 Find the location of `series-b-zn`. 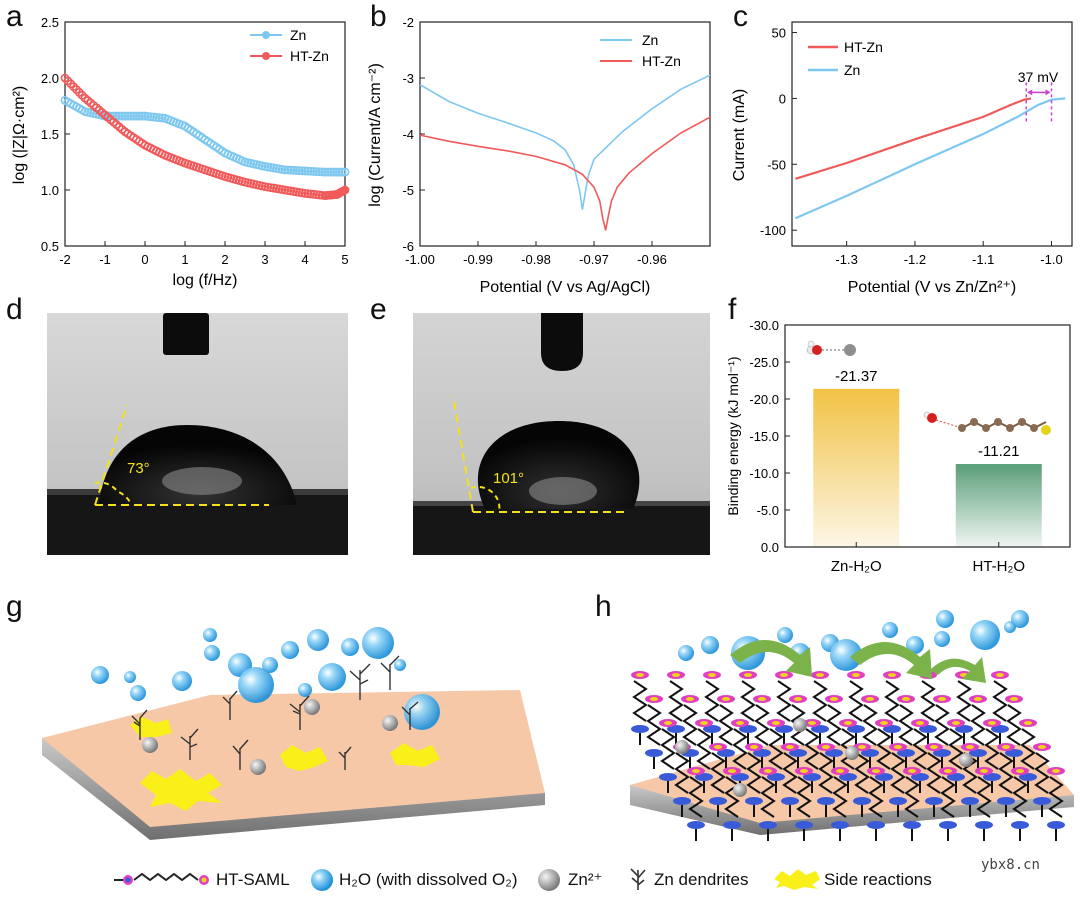

series-b-zn is located at coordinates (565, 142).